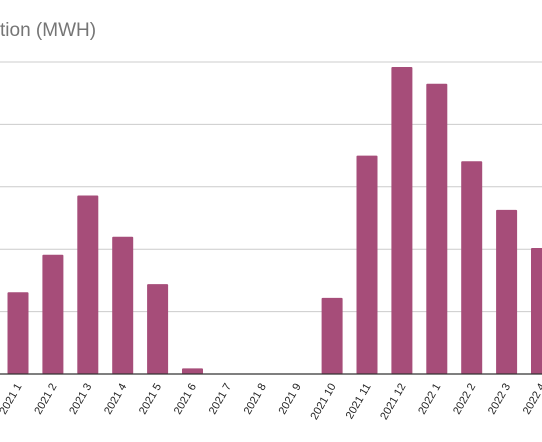  Describe the element at coordinates (48, 30) in the screenshot. I see `chart-title: tion (MWH)` at that location.